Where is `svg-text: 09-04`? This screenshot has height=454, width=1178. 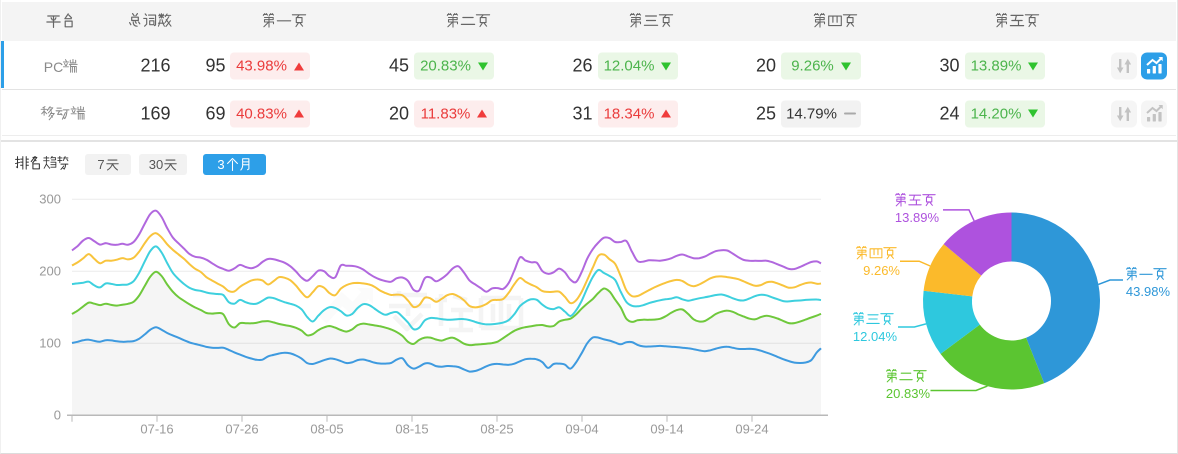 svg-text: 09-04 is located at coordinates (581, 429).